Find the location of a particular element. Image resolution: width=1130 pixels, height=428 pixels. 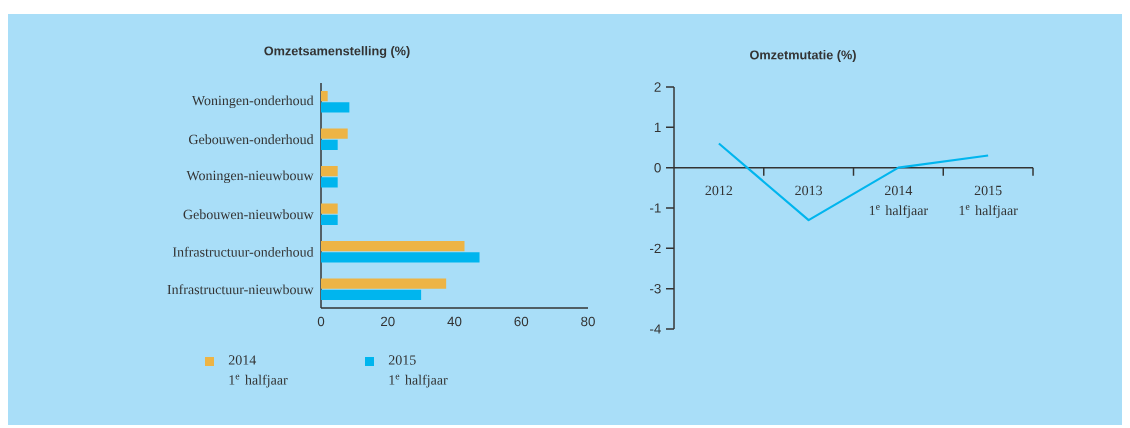

y-tick-label: Infrastructuur-nieuwbouw is located at coordinates (240, 289).